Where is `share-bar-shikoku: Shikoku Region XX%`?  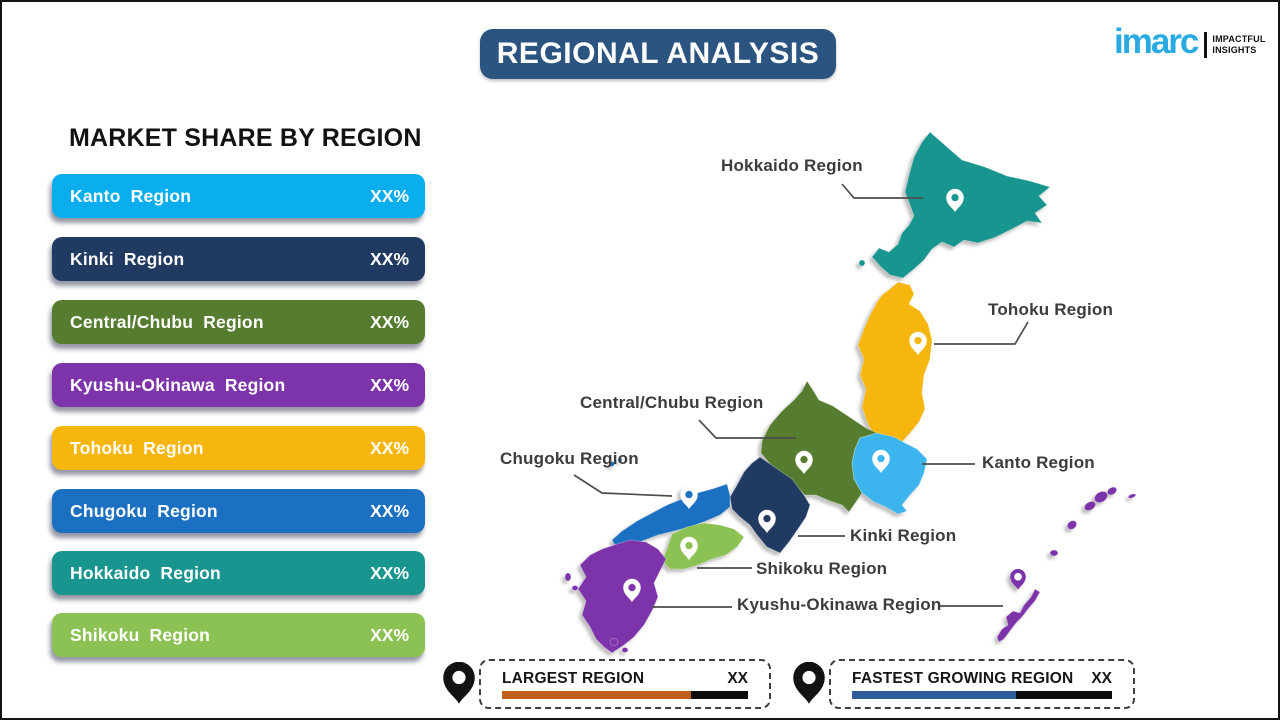
share-bar-shikoku: Shikoku Region XX% is located at coordinates (238, 635).